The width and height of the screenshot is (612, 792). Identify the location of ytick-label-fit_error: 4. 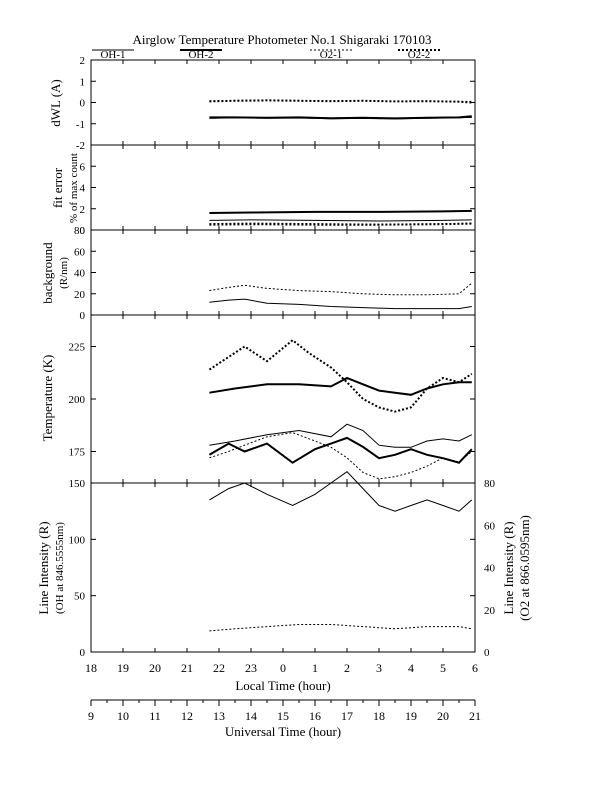
(83, 189).